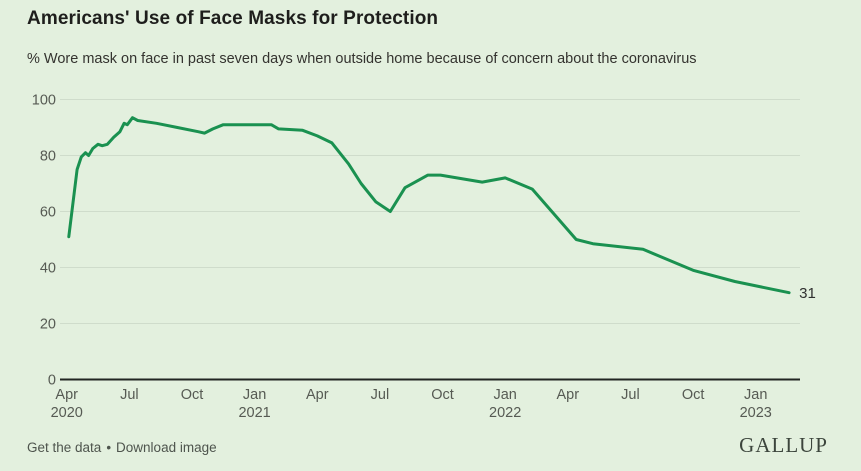 Image resolution: width=861 pixels, height=471 pixels. Describe the element at coordinates (48, 325) in the screenshot. I see `y-axis-tick-label: 20` at that location.